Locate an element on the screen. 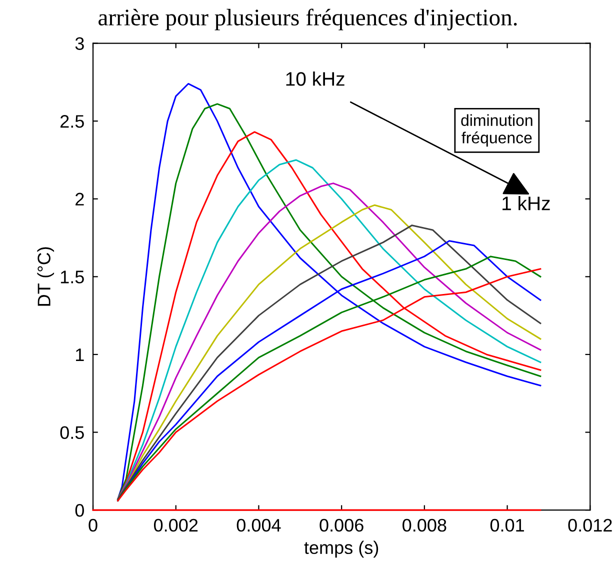  text: arrière pour plusieurs fréquences d'injection. is located at coordinates (307, 19).